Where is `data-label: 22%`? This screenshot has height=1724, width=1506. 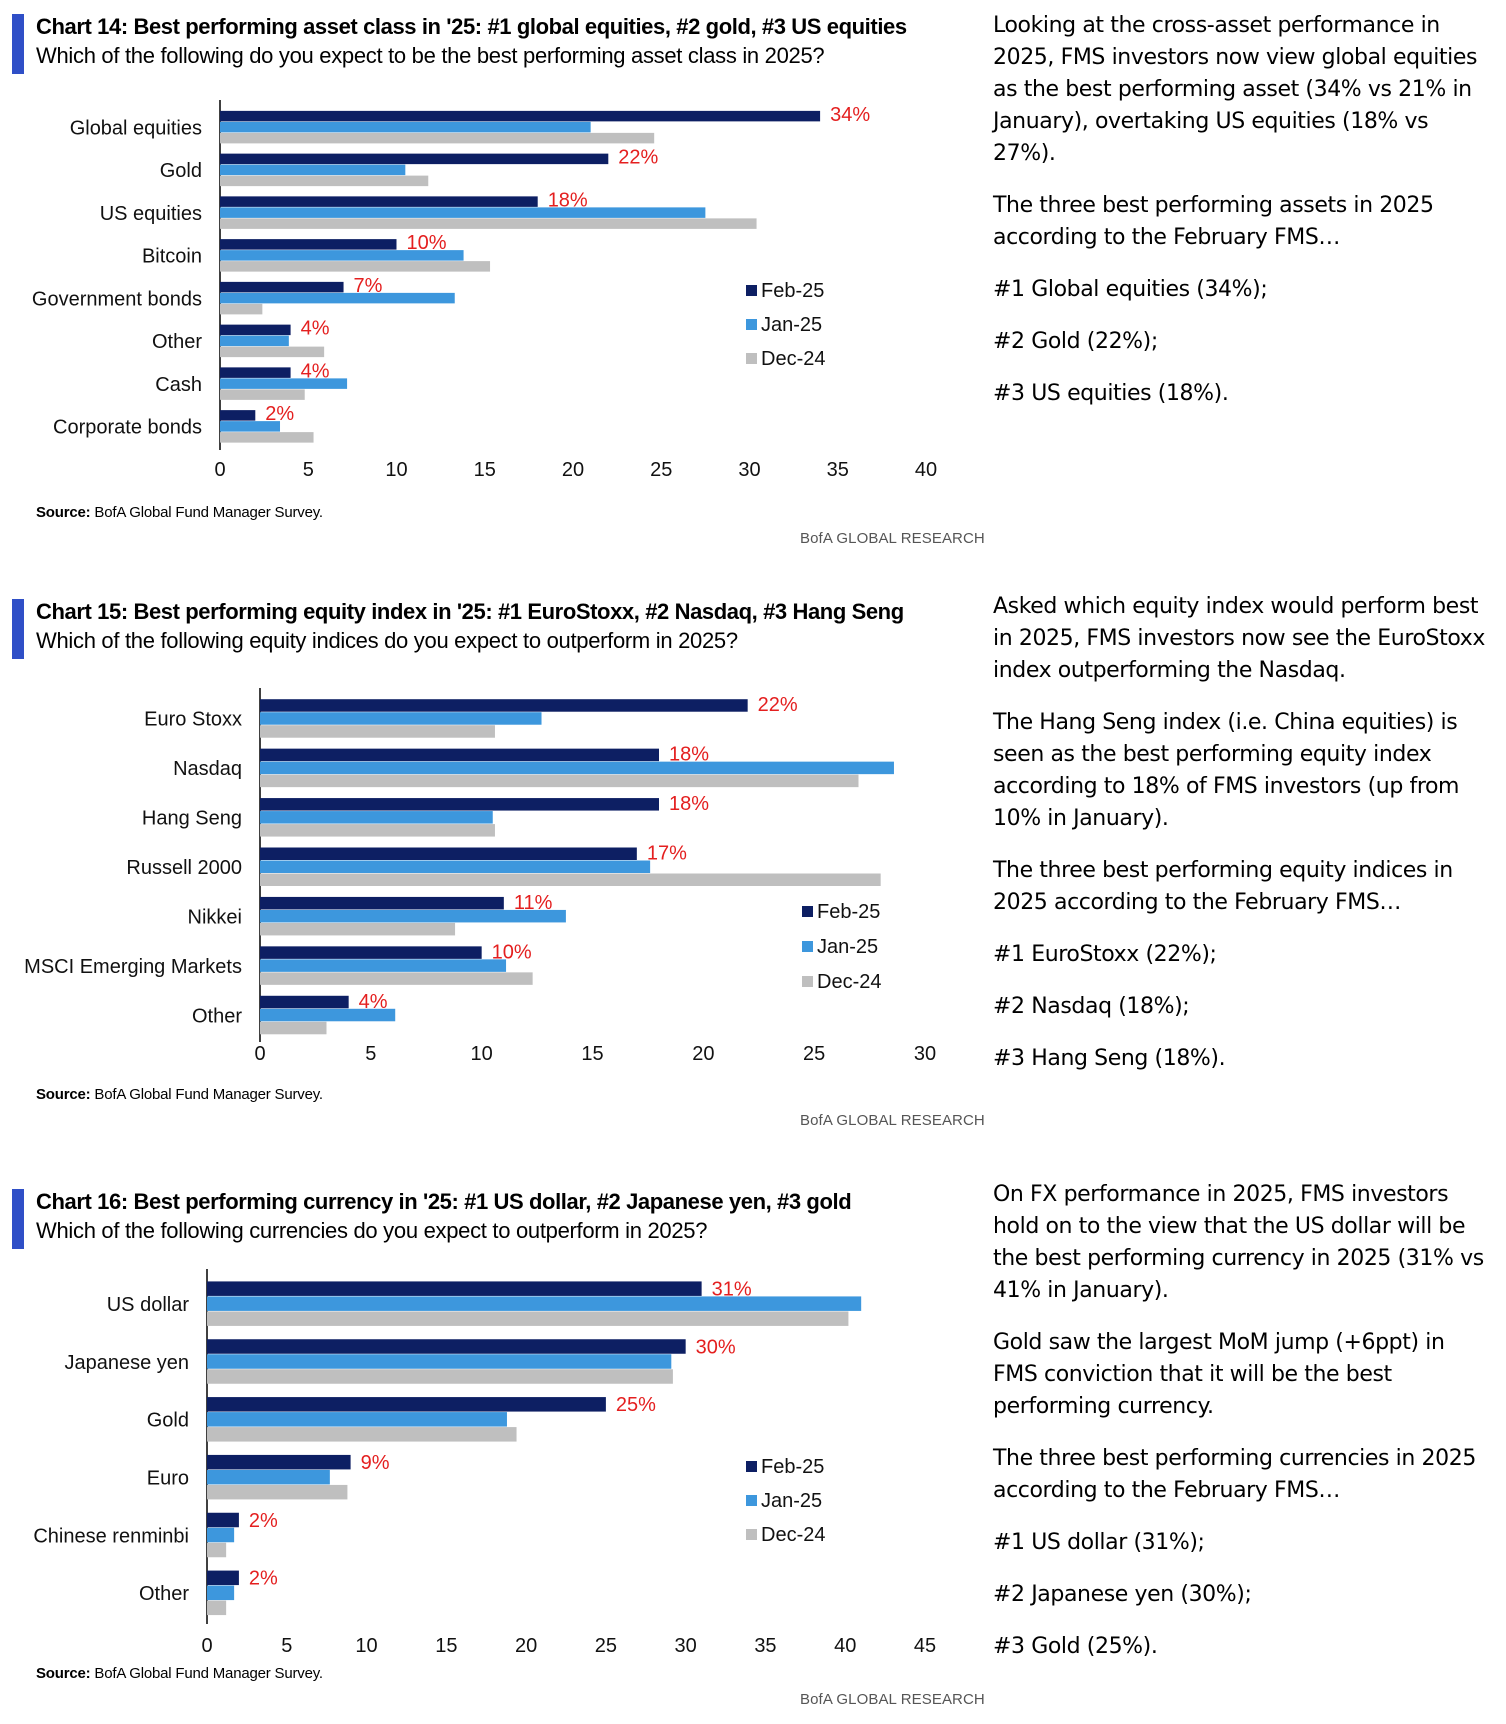
data-label: 22% is located at coordinates (638, 158).